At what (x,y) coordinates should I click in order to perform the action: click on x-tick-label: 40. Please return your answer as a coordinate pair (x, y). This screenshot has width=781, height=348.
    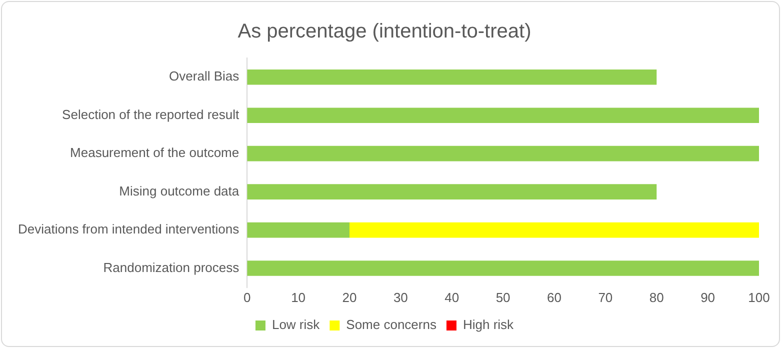
    Looking at the image, I should click on (452, 297).